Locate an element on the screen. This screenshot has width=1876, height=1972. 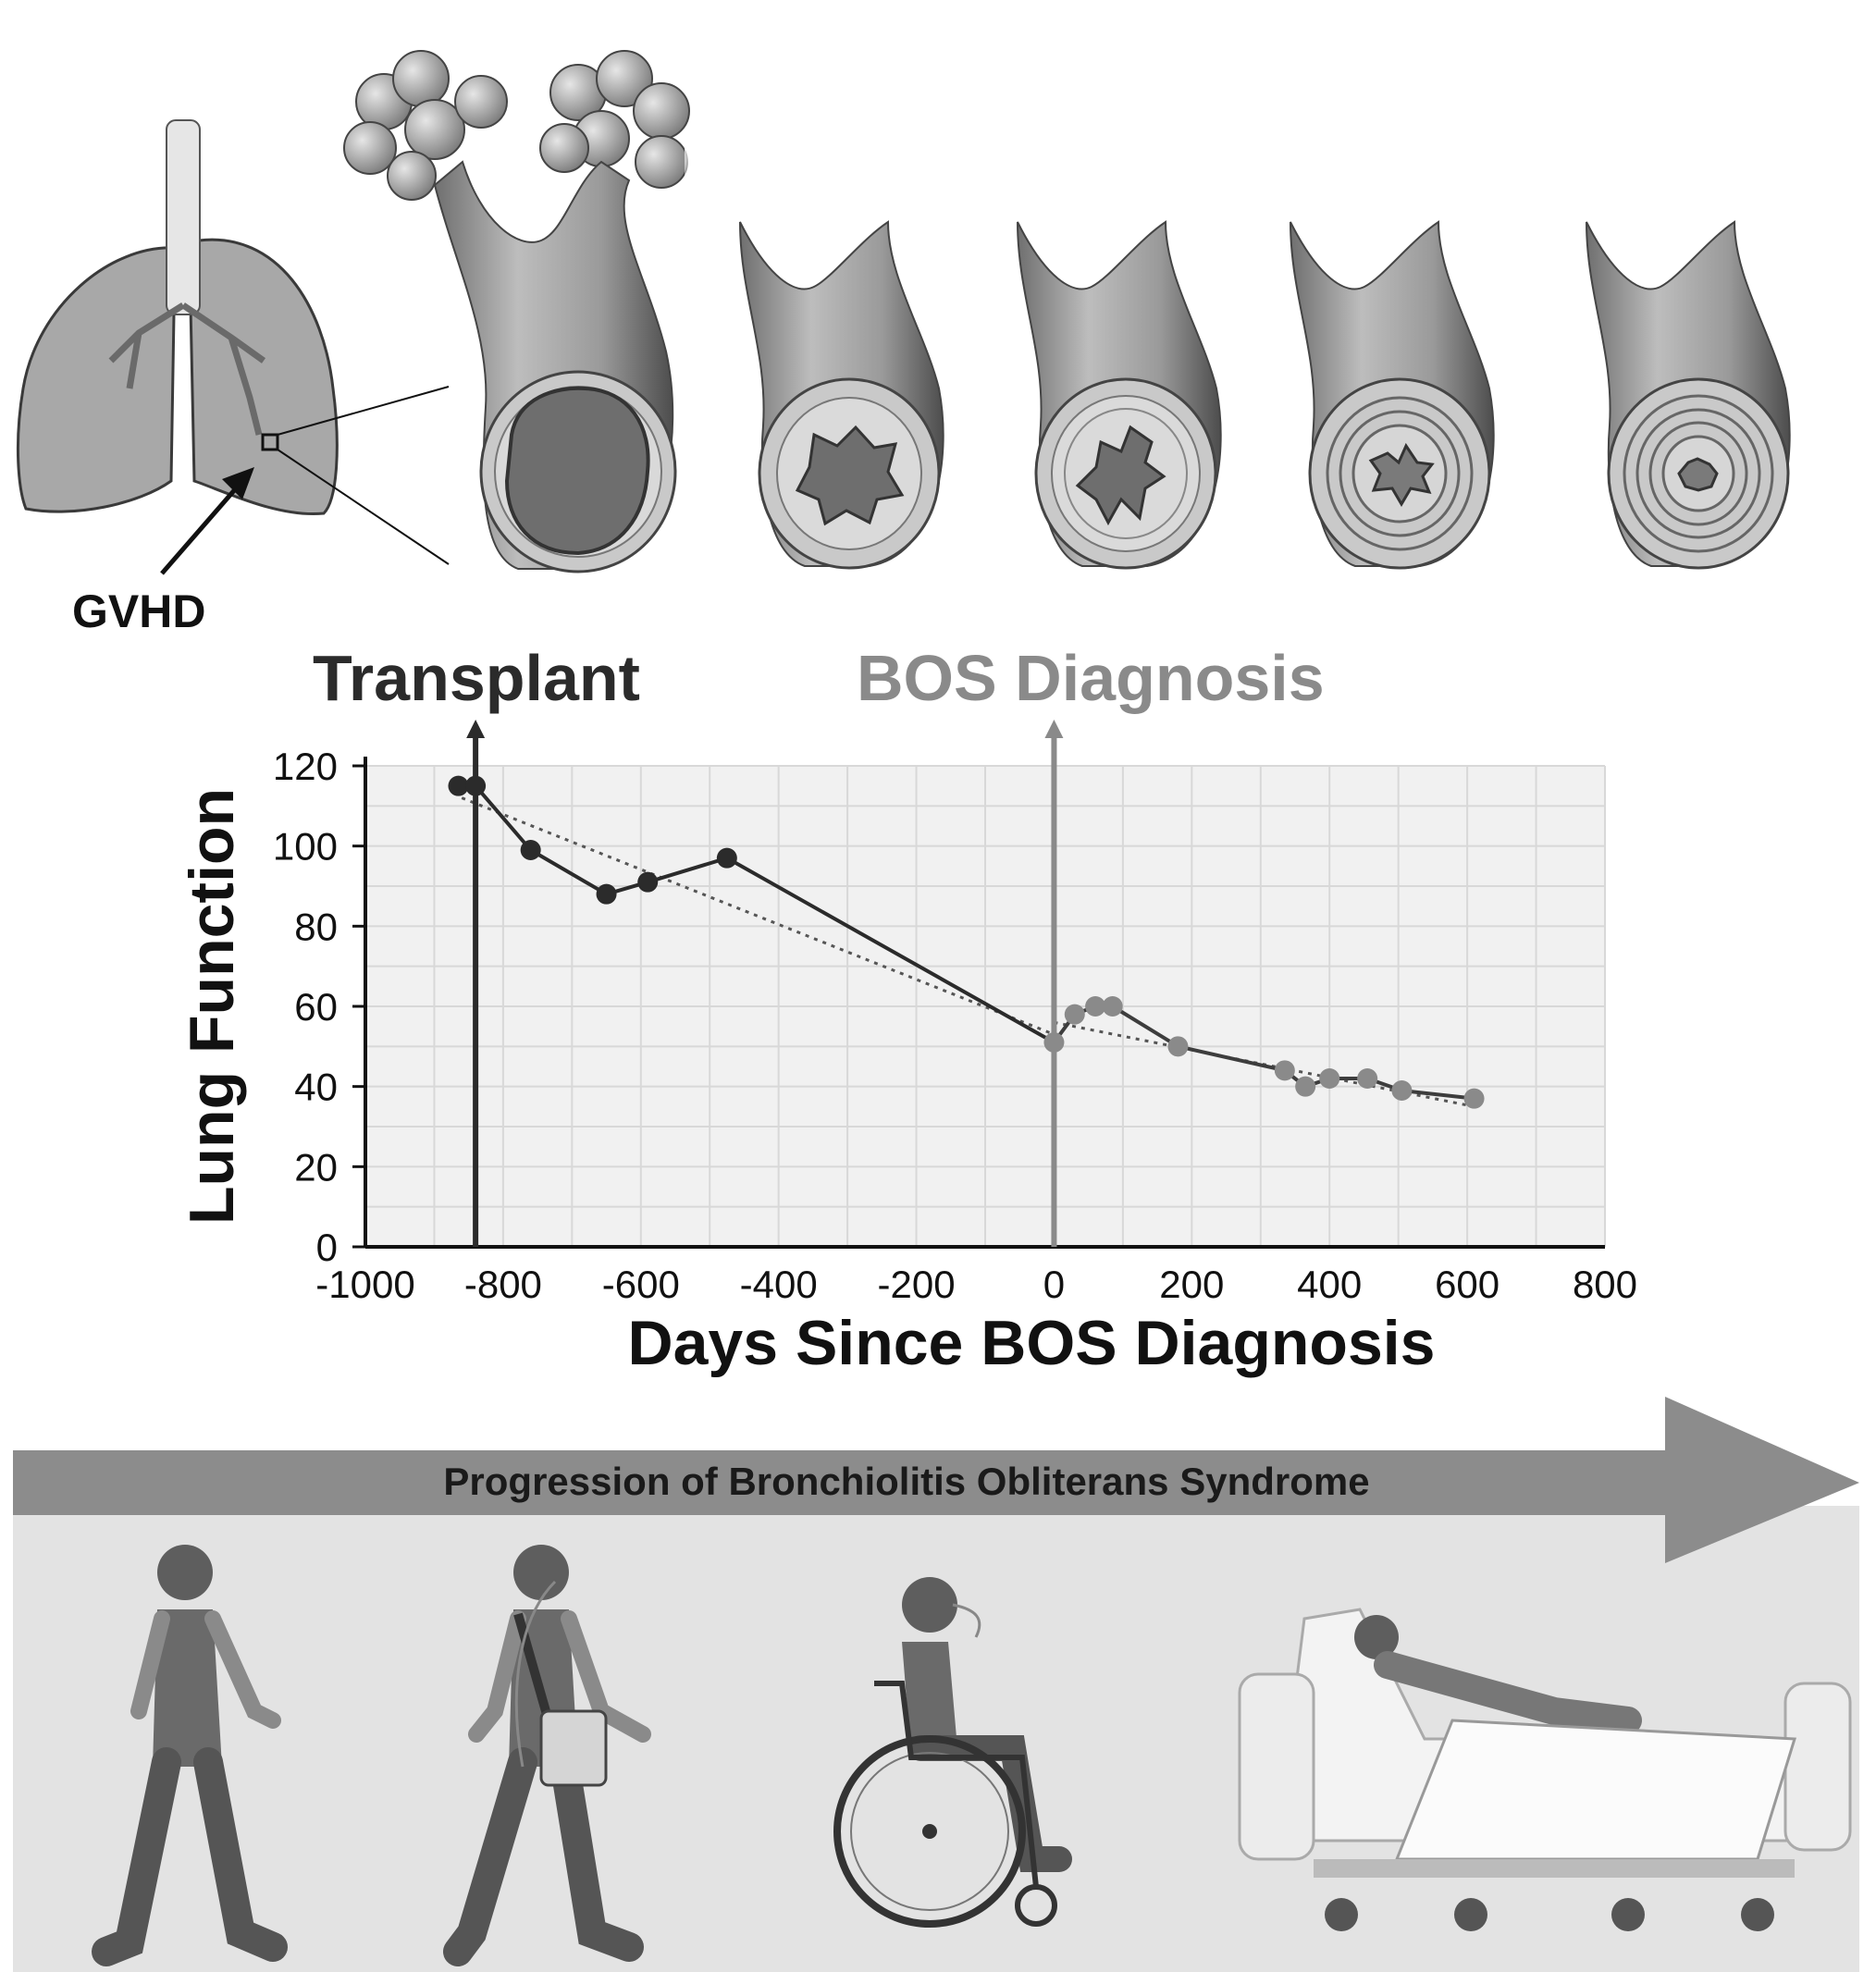
y-tick-label: 40 is located at coordinates (316, 1087).